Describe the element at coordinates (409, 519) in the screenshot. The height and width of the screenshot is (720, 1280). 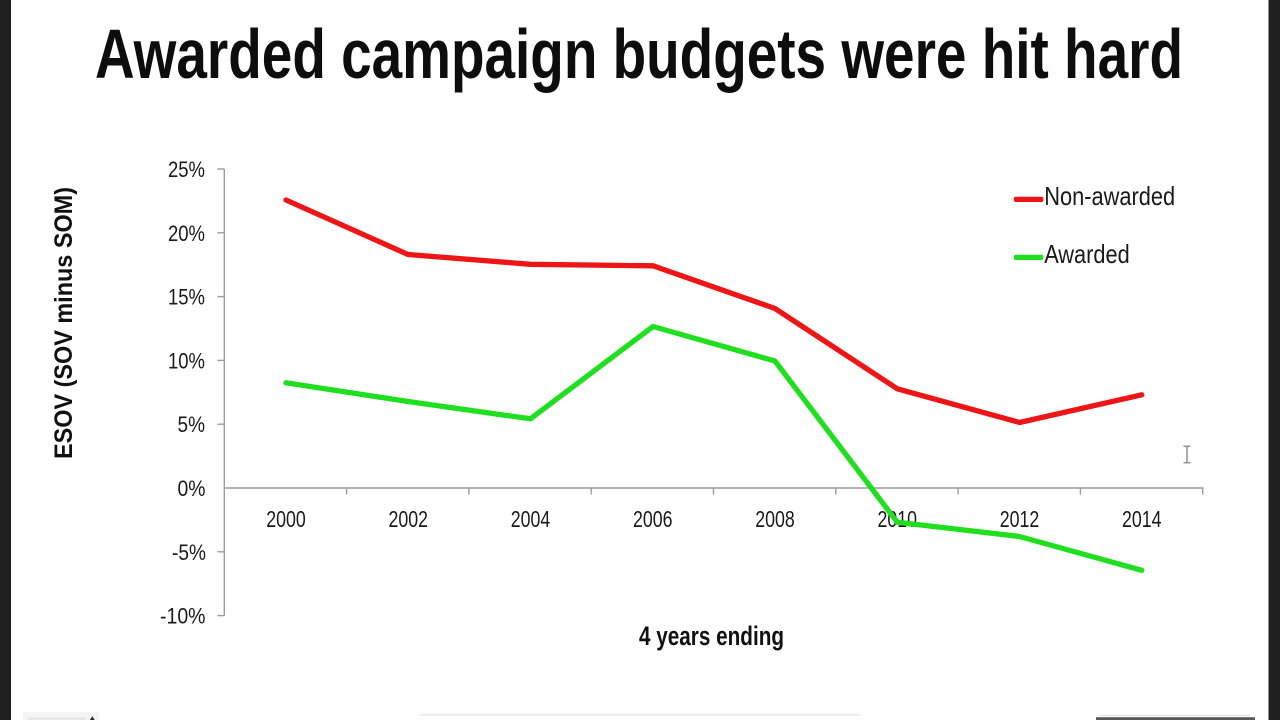
I see `svg-text: 2002` at that location.